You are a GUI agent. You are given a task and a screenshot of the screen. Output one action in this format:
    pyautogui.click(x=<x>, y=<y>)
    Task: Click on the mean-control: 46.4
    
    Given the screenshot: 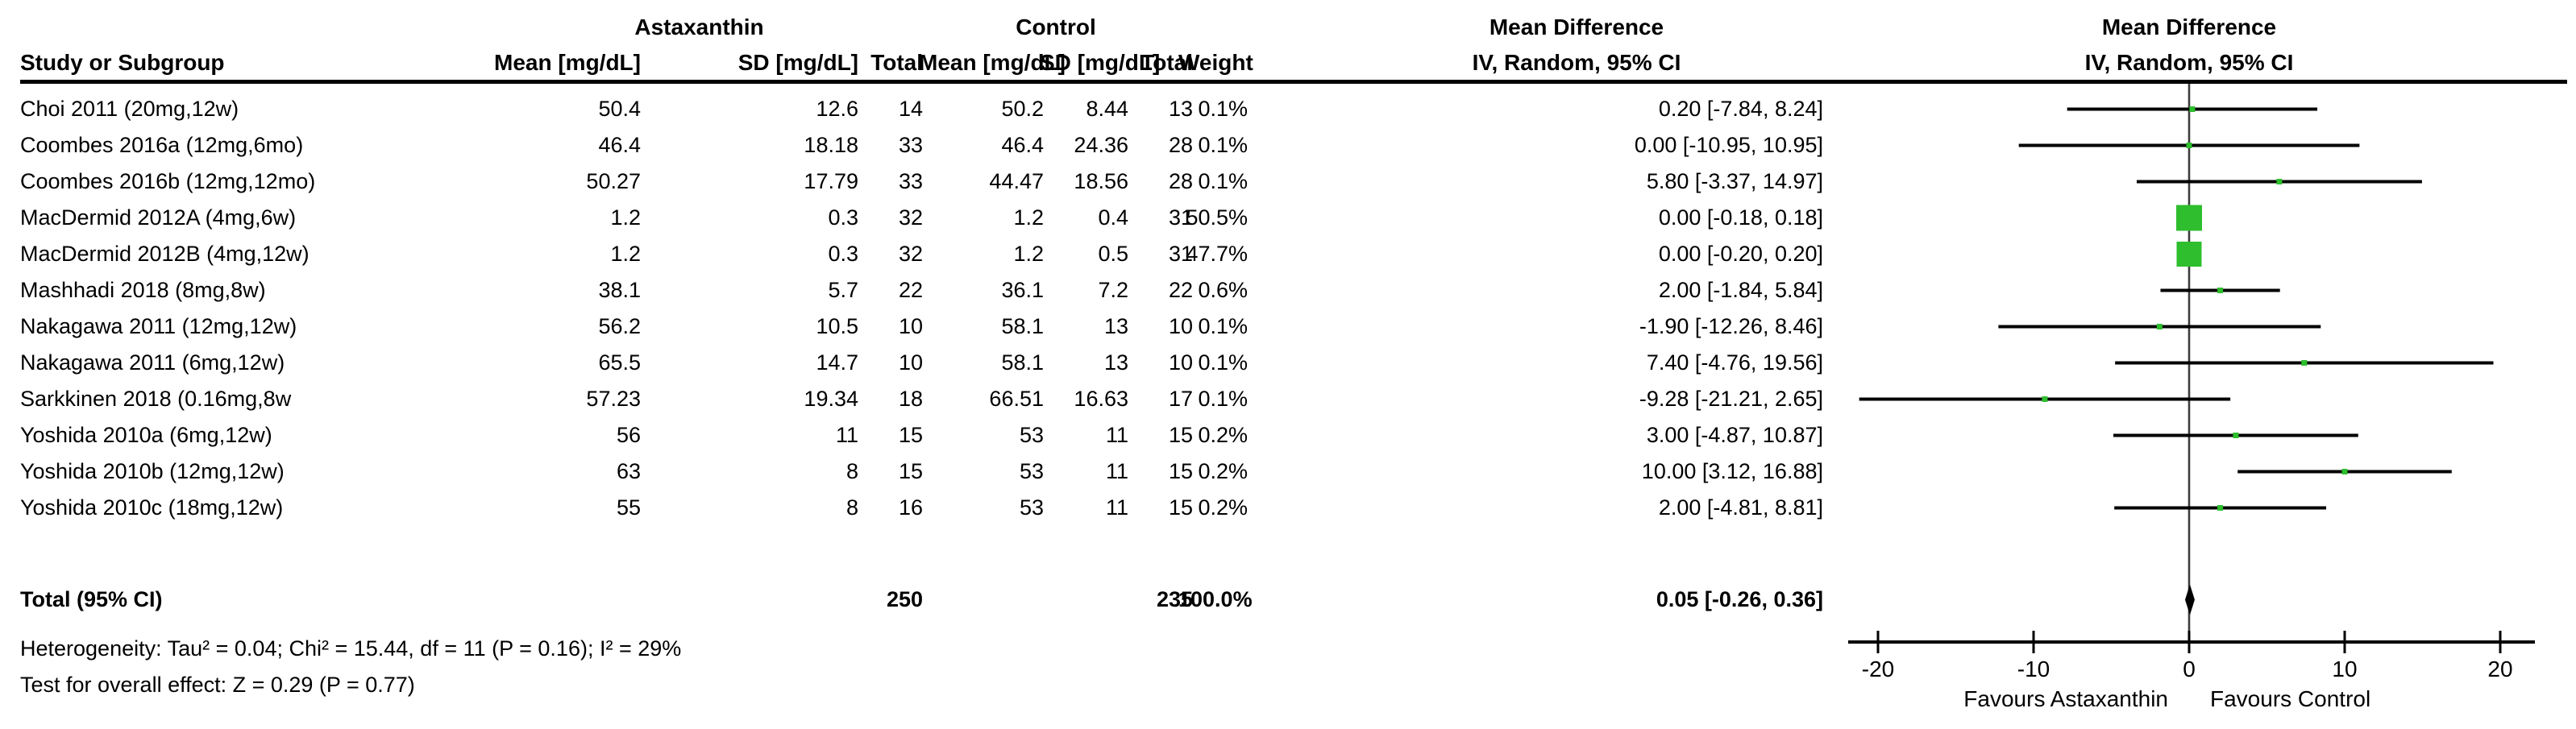 What is the action you would take?
    pyautogui.click(x=1022, y=145)
    